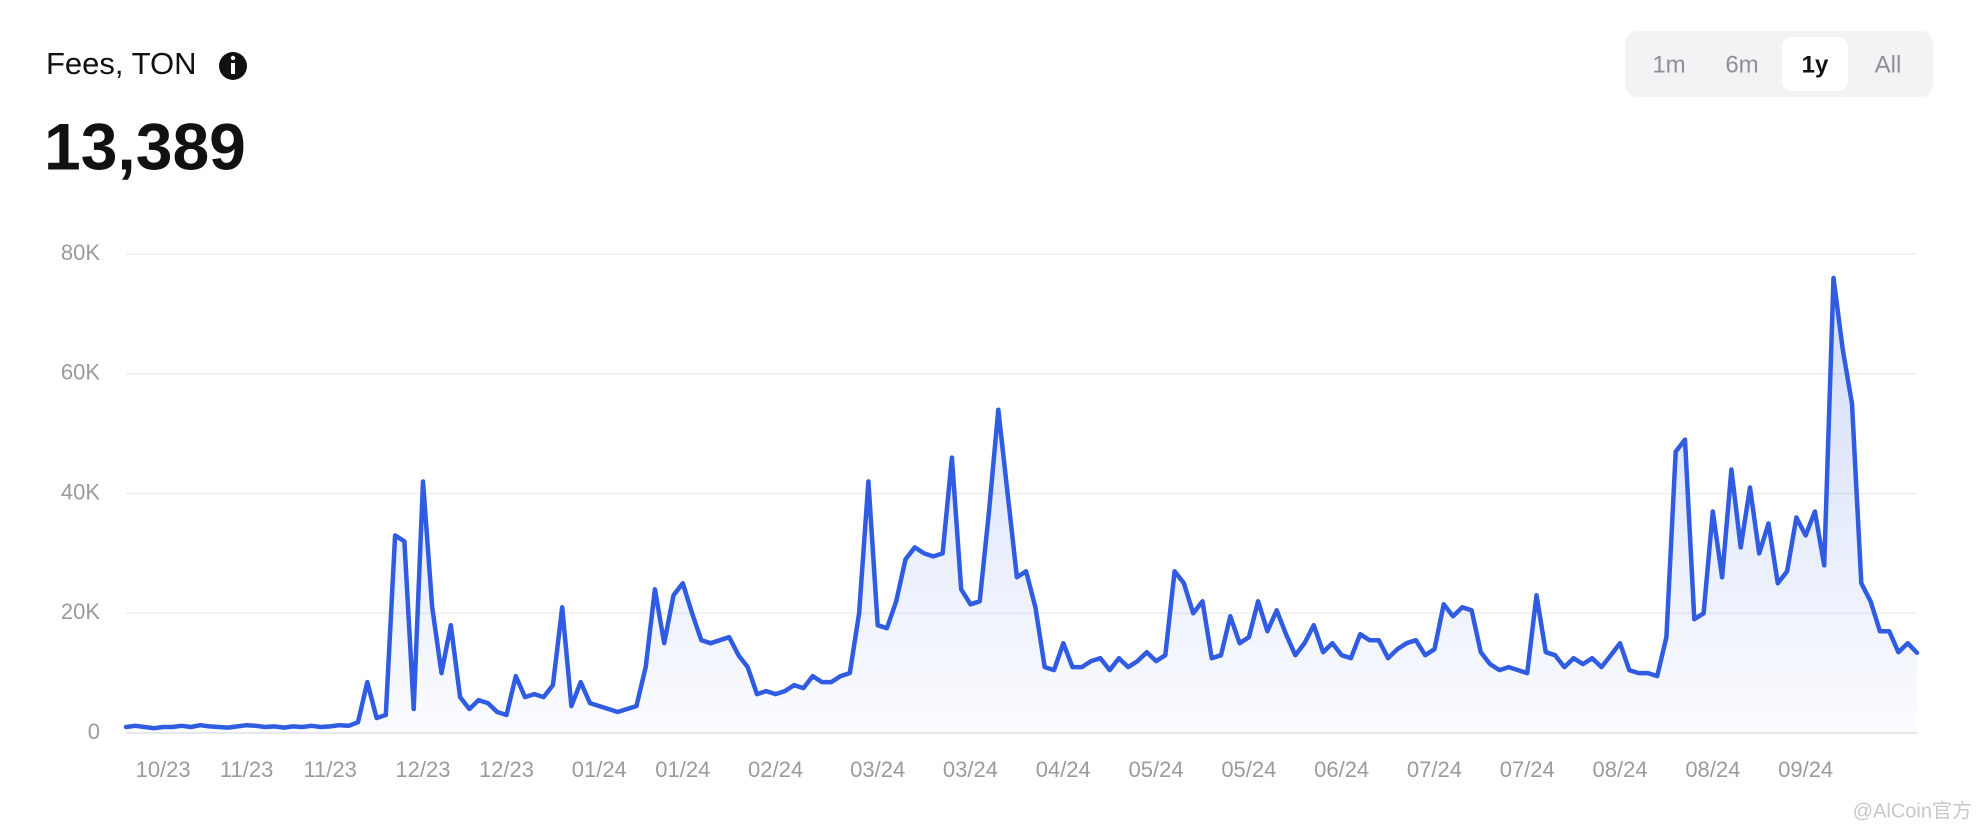 This screenshot has height=836, width=1982. What do you see at coordinates (80, 252) in the screenshot?
I see `y-tick-label: 80K` at bounding box center [80, 252].